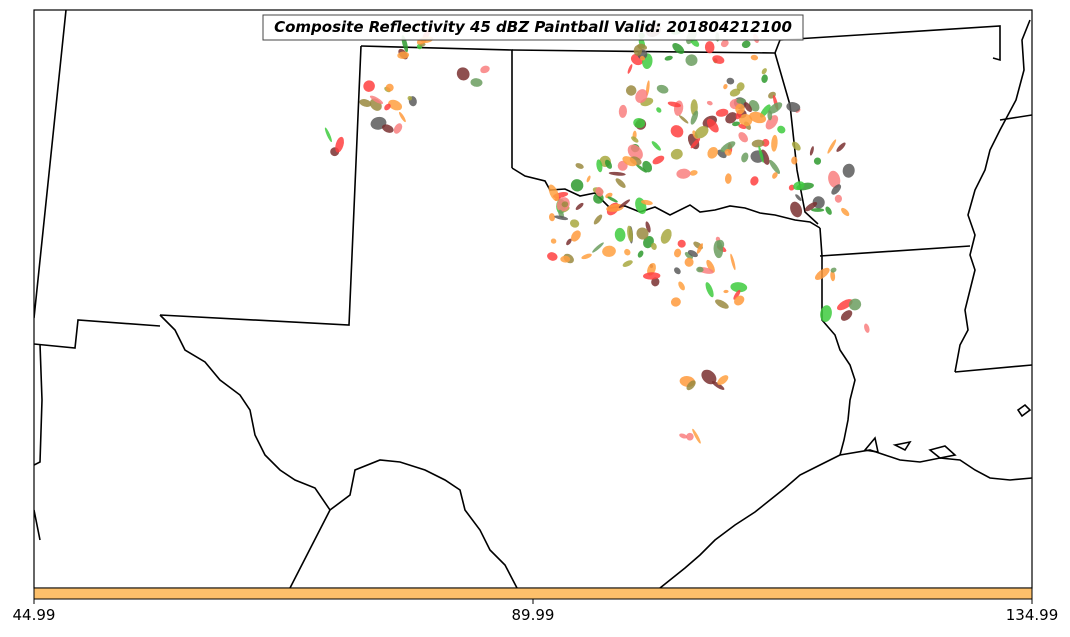  Describe the element at coordinates (1015, 117) in the screenshot. I see `boundary-ms-north` at that location.